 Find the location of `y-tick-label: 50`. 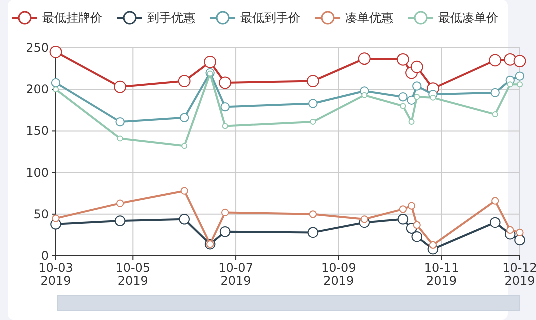

y-tick-label: 50 is located at coordinates (41, 214).